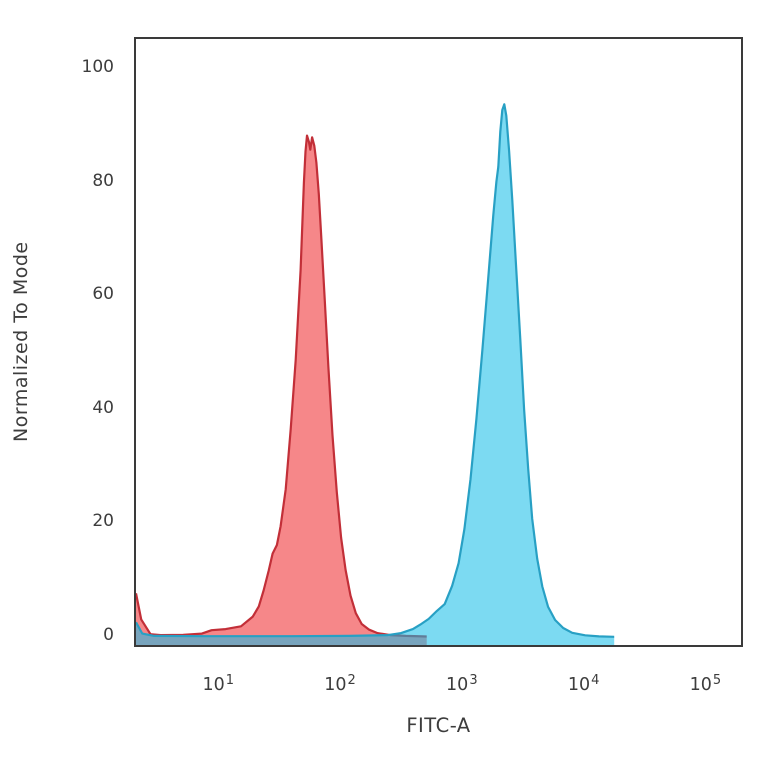 This screenshot has height=764, width=764. Describe the element at coordinates (21, 342) in the screenshot. I see `y-axis-title: Normalized To Mode` at that location.